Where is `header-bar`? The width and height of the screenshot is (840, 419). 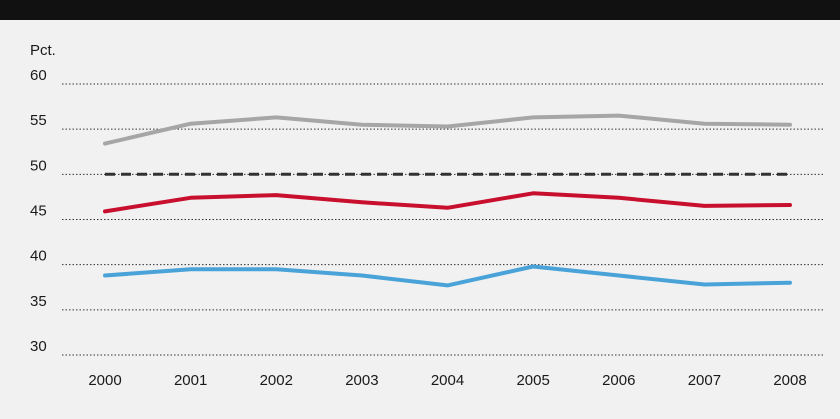 header-bar is located at coordinates (420, 10).